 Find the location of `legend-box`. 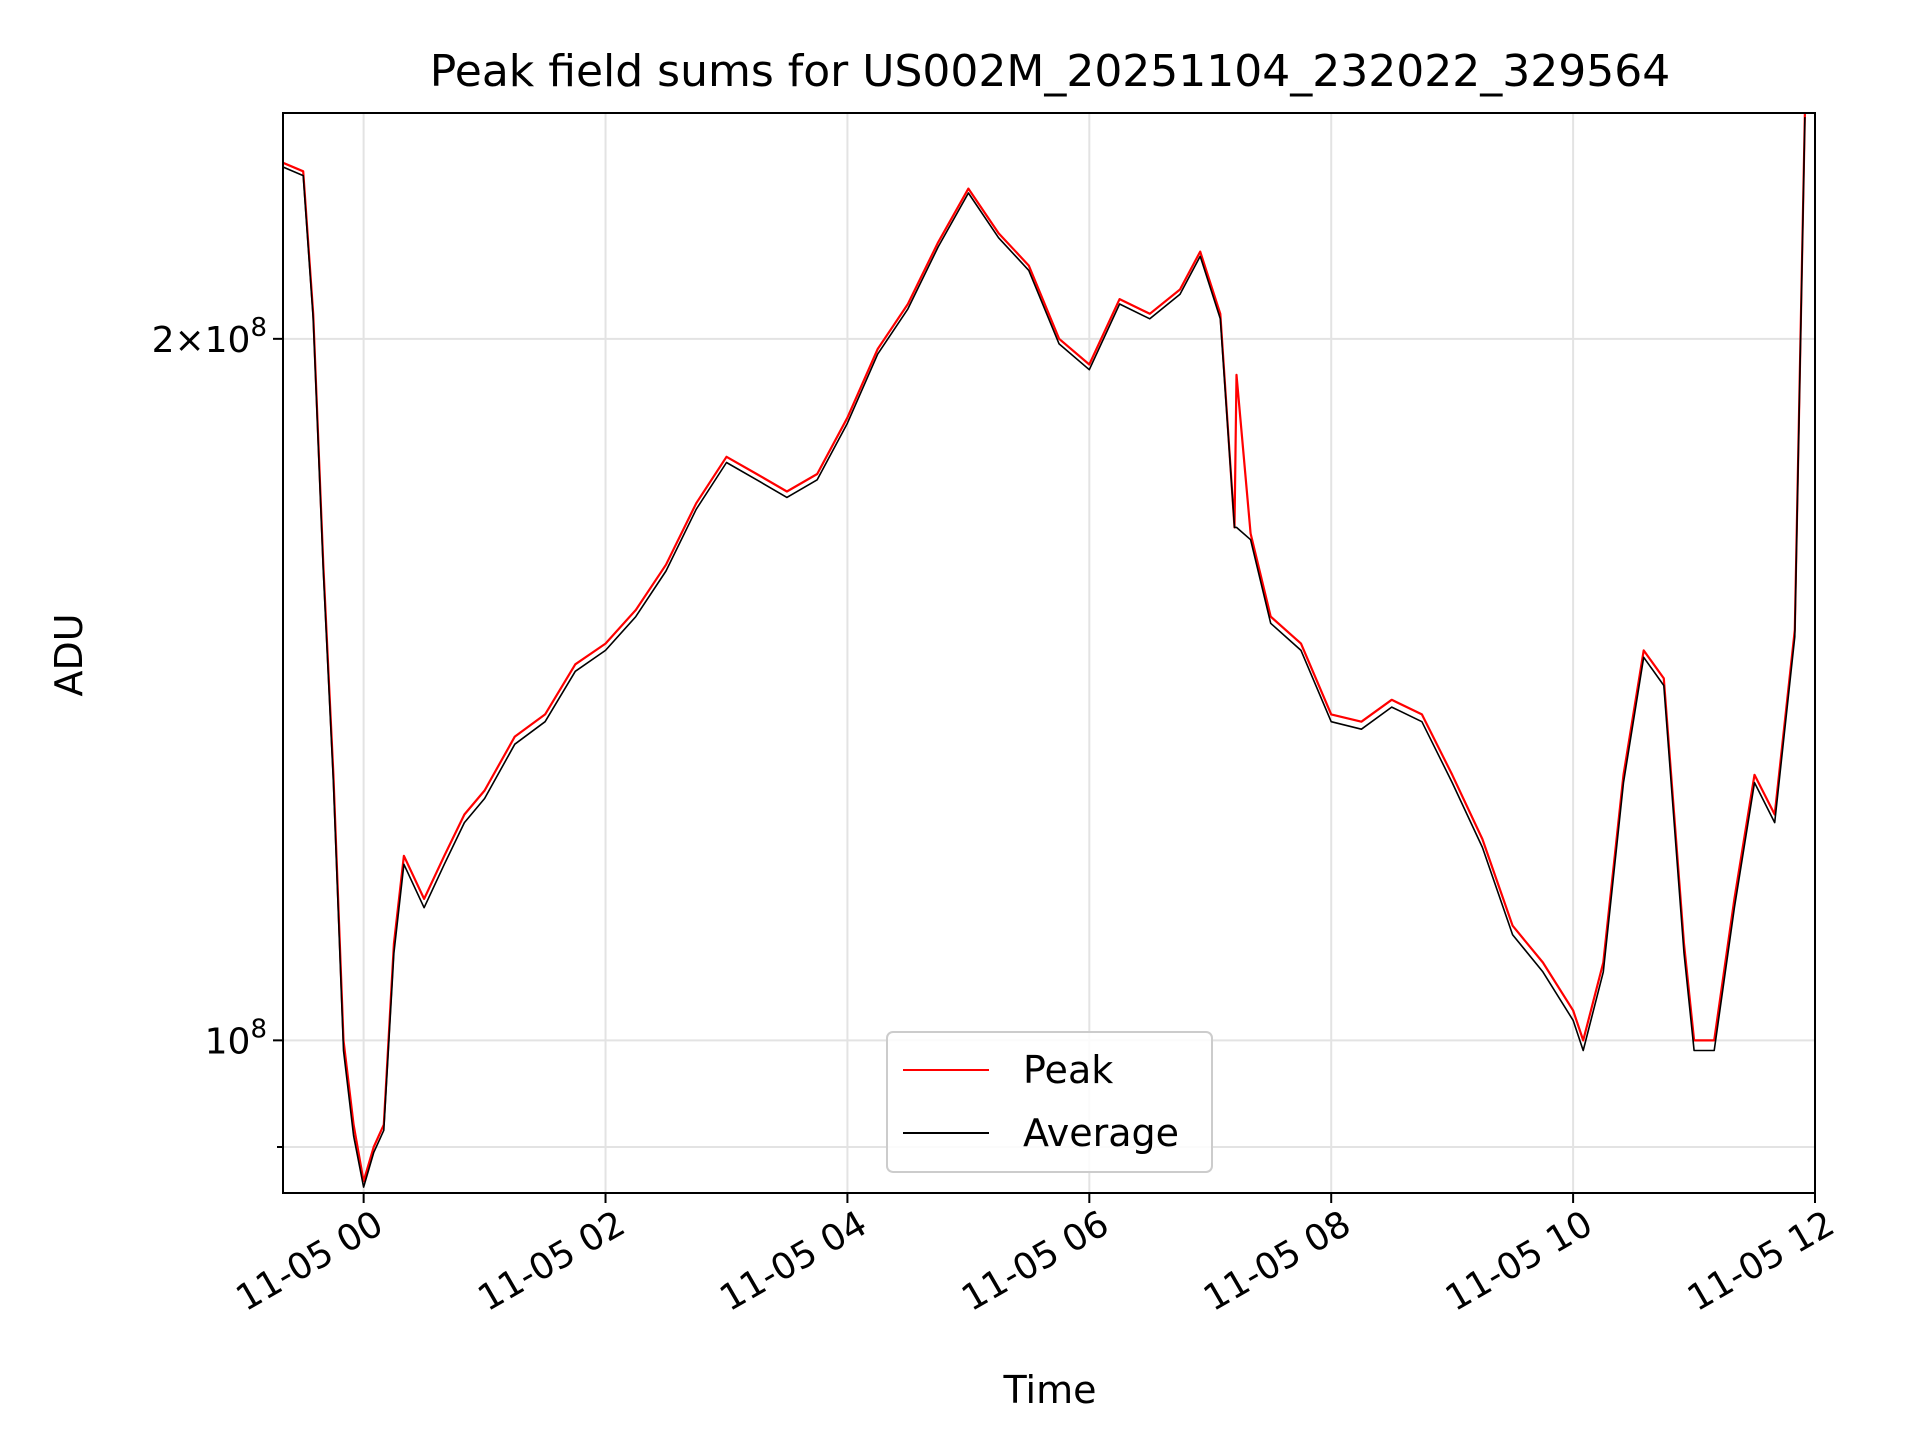

legend-box is located at coordinates (1049, 1102).